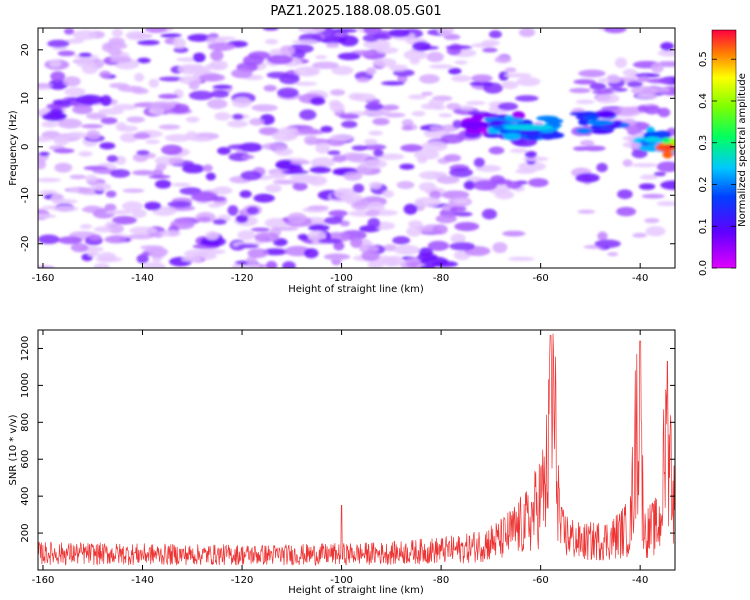  I want to click on top-x-tick-label: -60, so click(540, 278).